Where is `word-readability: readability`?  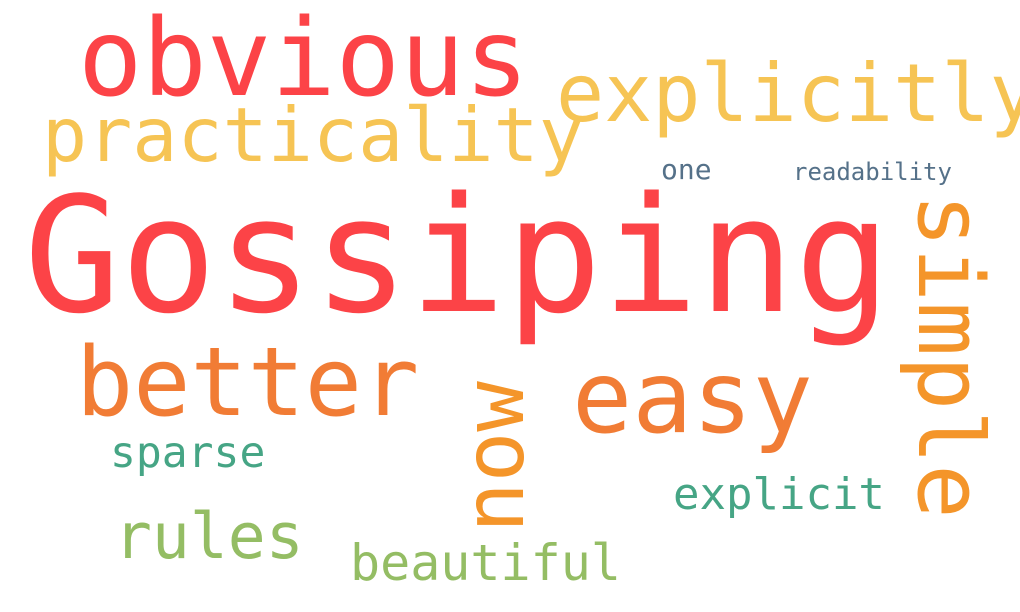 word-readability: readability is located at coordinates (872, 172).